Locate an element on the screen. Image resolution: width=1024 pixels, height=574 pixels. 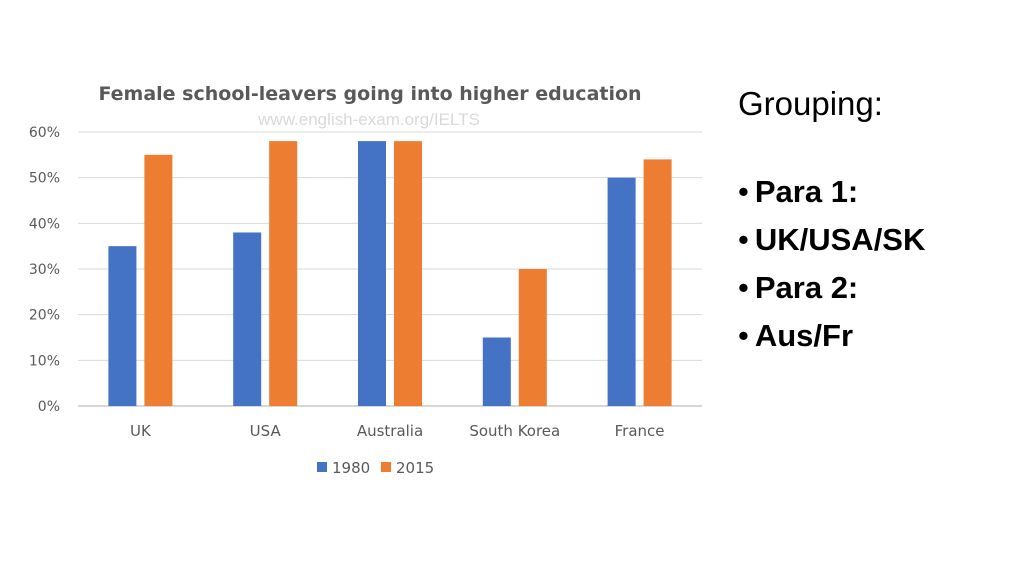
bar-2015-south-korea is located at coordinates (532, 337).